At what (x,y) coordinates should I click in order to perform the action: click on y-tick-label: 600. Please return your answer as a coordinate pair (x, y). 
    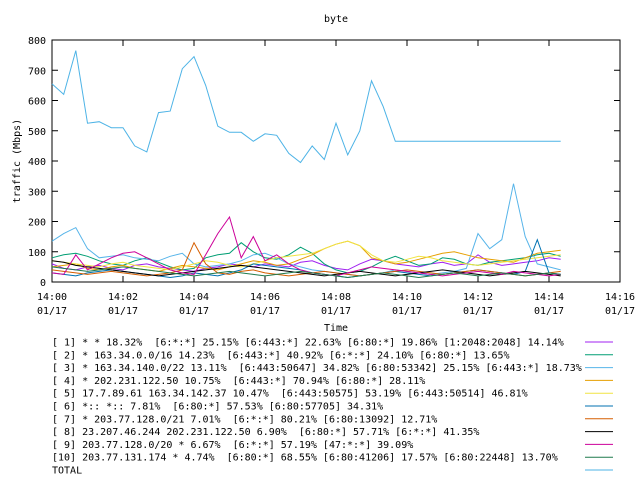
    Looking at the image, I should click on (37, 102).